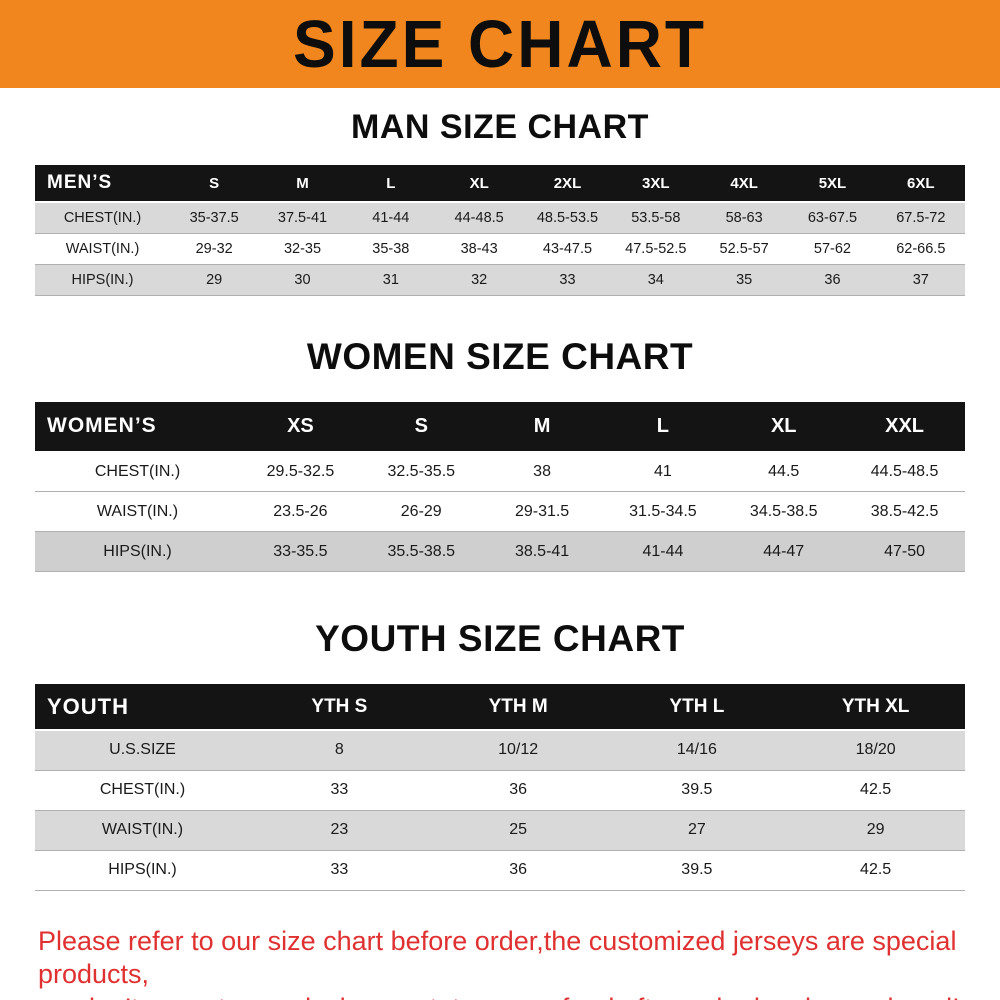  I want to click on women-row-label: WAIST(IN.), so click(137, 511).